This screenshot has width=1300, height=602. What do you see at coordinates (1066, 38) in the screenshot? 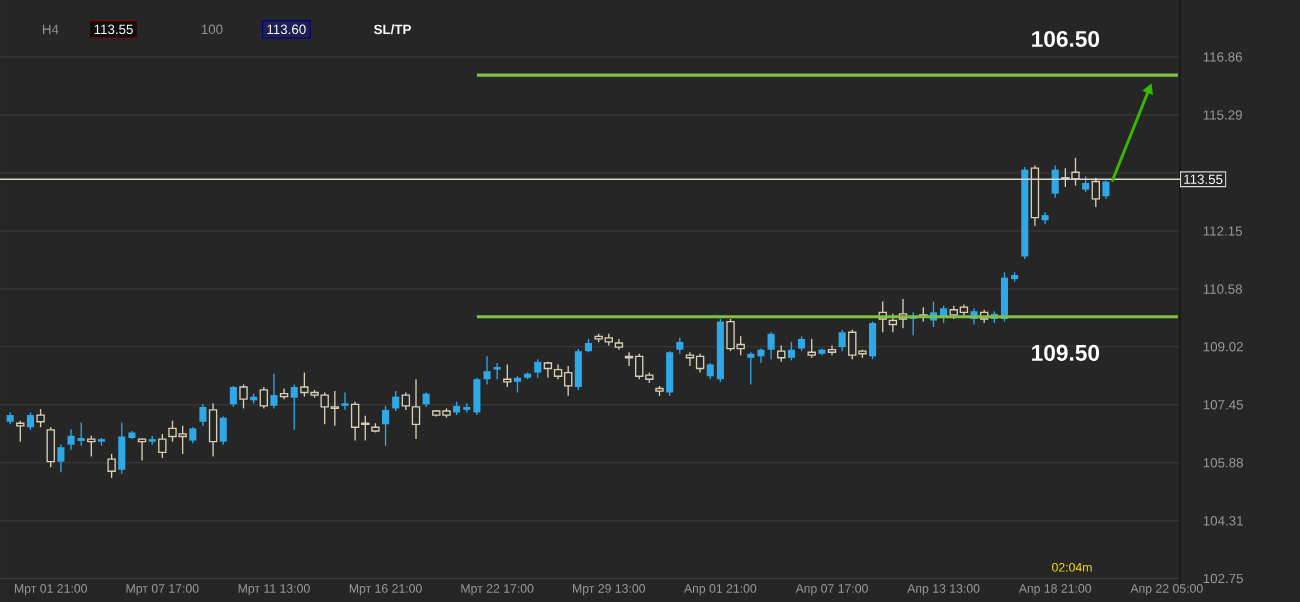
I see `annotation: 106.50` at bounding box center [1066, 38].